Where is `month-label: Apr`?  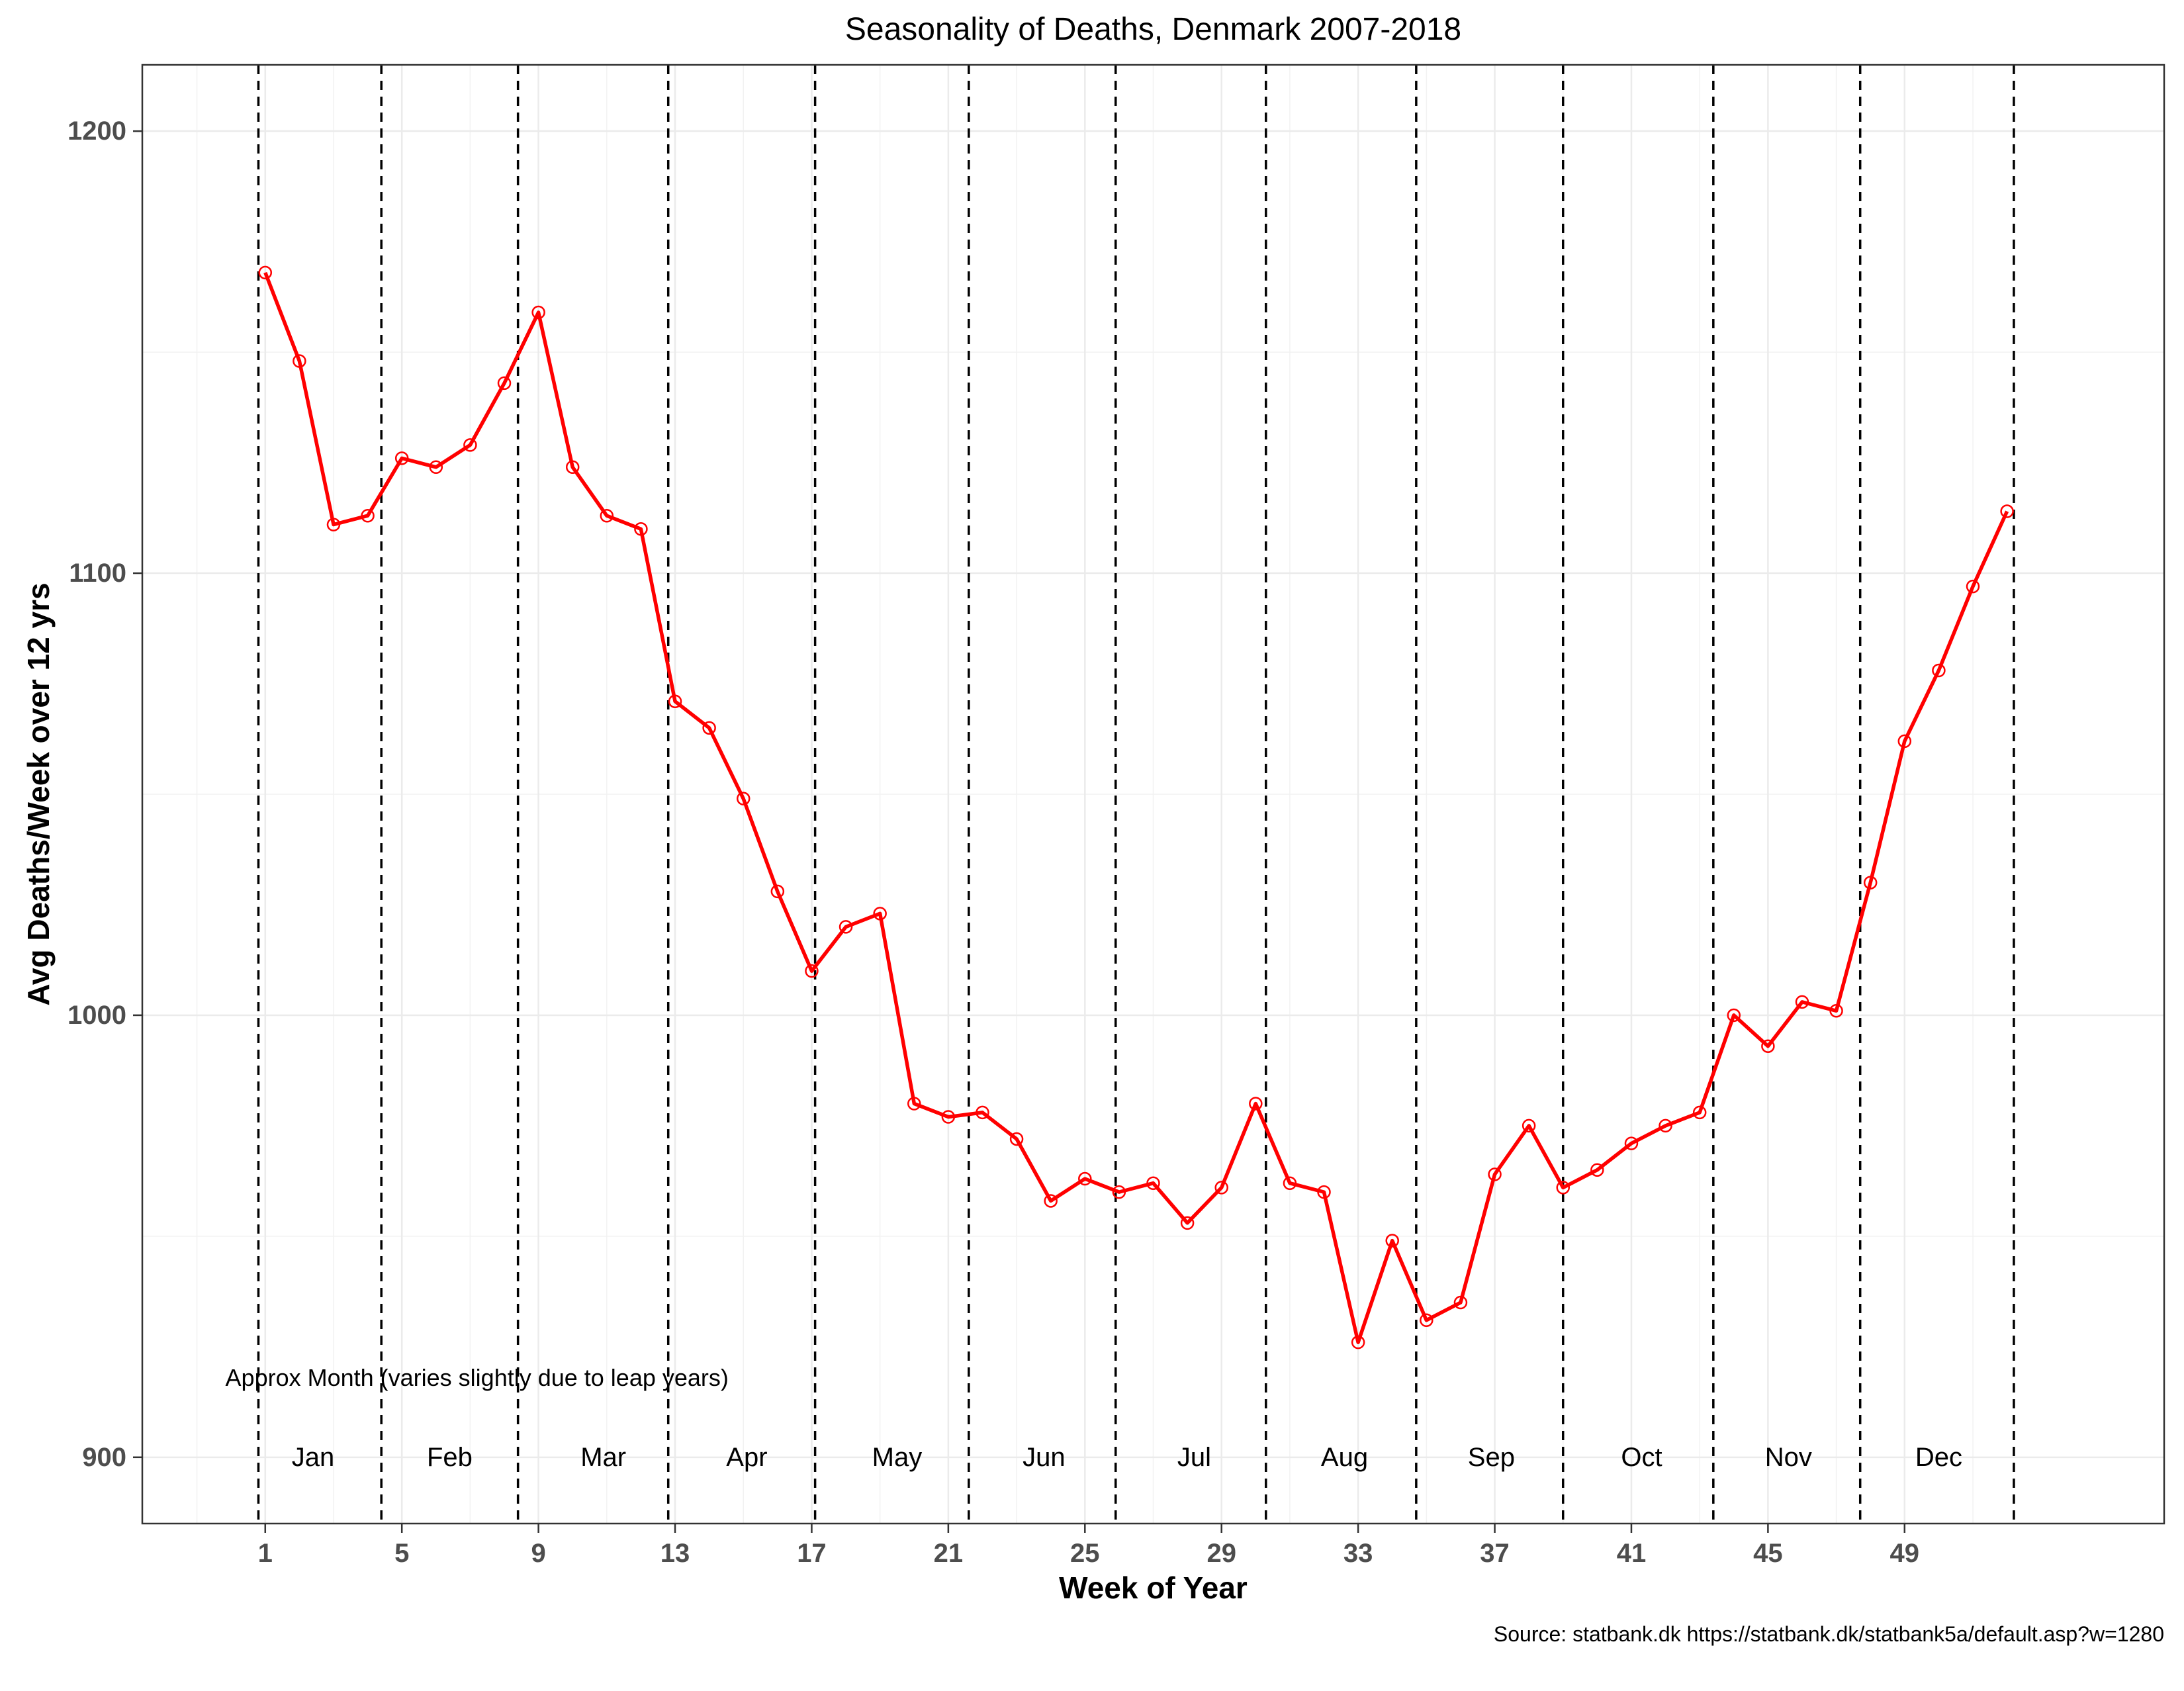 month-label: Apr is located at coordinates (746, 1458).